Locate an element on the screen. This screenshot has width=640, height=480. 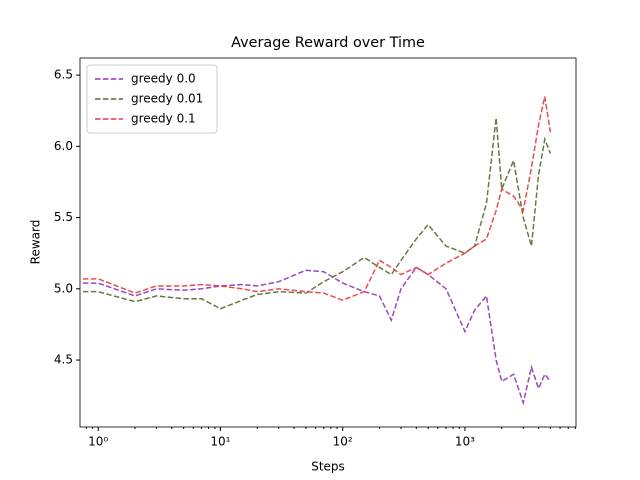
x-tick-label: 10³ is located at coordinates (465, 442).